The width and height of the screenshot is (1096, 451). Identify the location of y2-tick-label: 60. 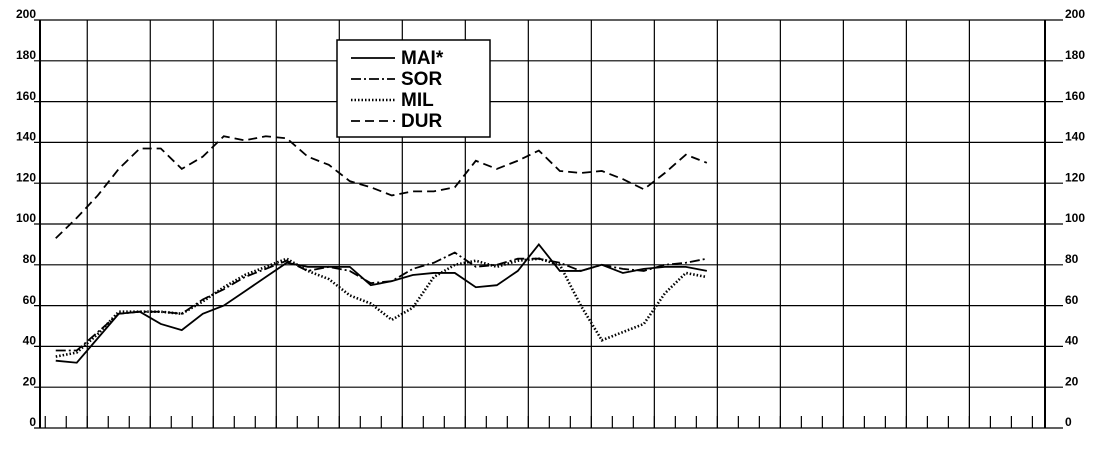
(1072, 300).